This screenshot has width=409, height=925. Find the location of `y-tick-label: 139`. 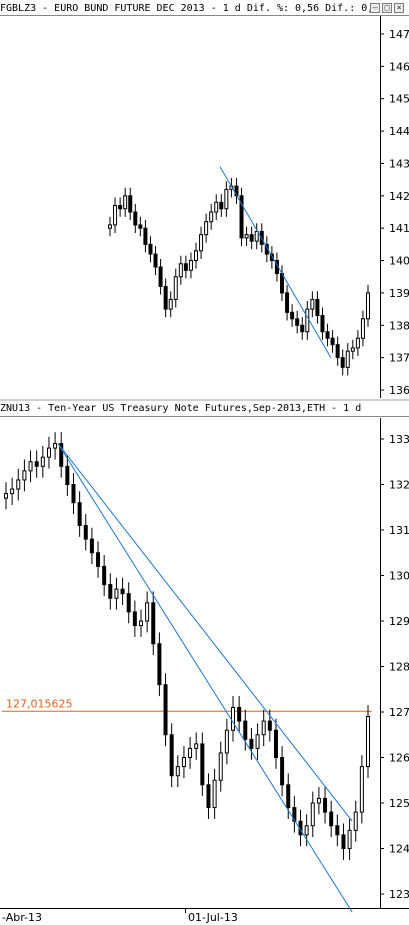

y-tick-label: 139 is located at coordinates (399, 293).